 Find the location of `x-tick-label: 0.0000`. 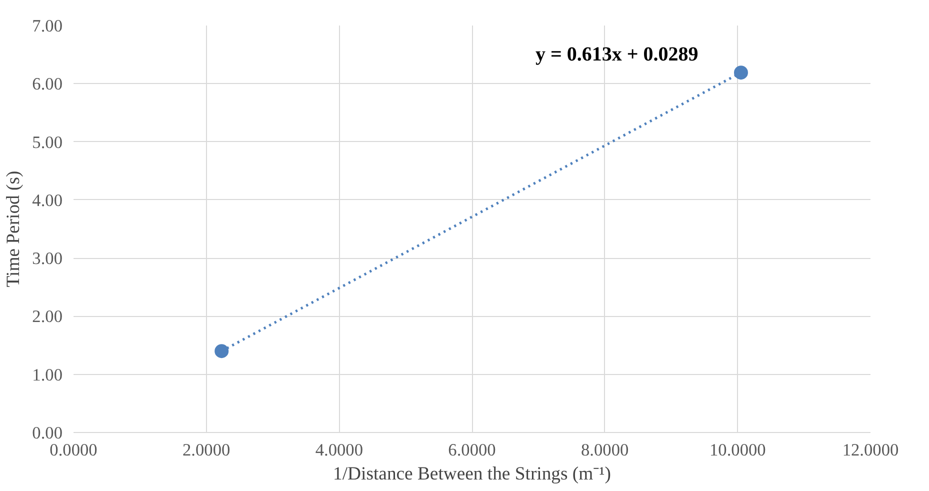

x-tick-label: 0.0000 is located at coordinates (74, 450).